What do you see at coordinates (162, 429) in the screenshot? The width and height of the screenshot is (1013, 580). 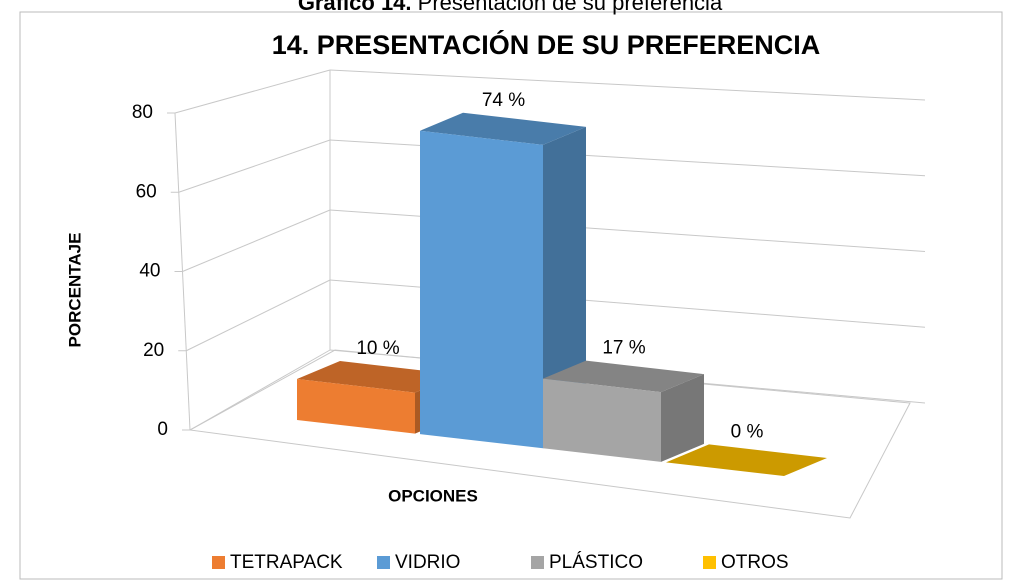 I see `y-tick-label: 0` at bounding box center [162, 429].